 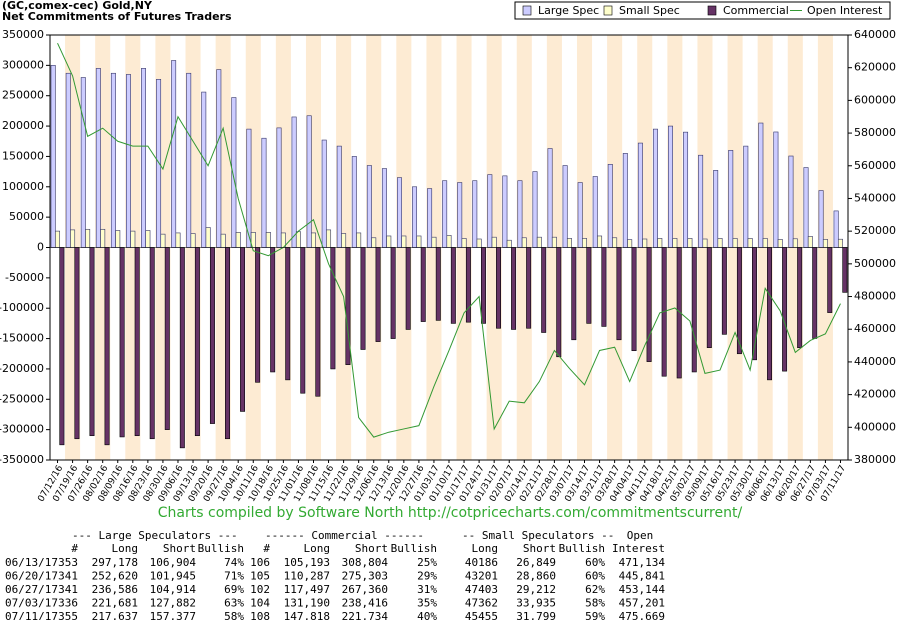 I want to click on table-cell: 29,212, so click(x=536, y=589).